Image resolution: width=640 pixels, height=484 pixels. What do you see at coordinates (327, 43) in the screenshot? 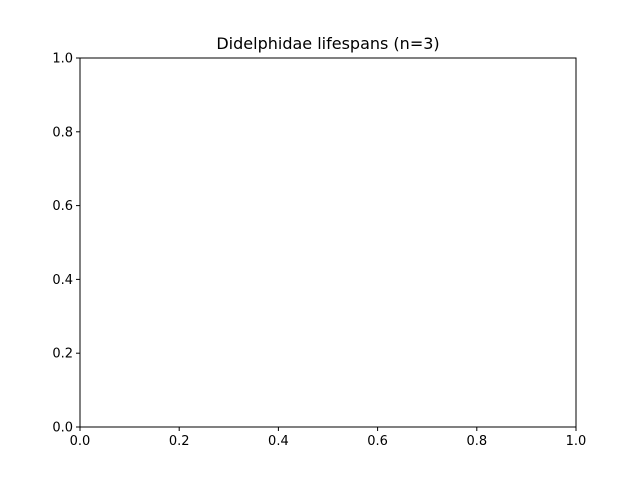
I see `chart-title: Didelphidae lifespans (n=3)` at bounding box center [327, 43].